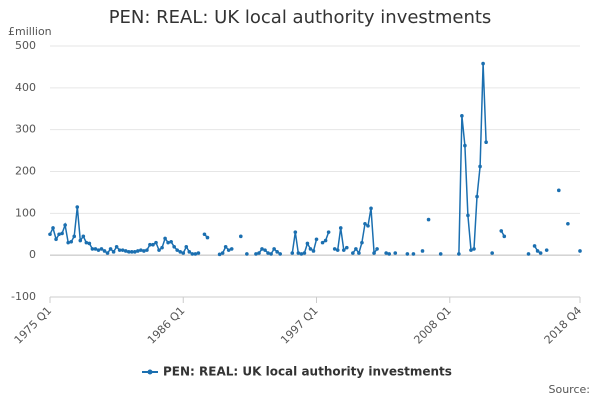  Describe the element at coordinates (25, 87) in the screenshot. I see `y-tick-label: 400` at that location.